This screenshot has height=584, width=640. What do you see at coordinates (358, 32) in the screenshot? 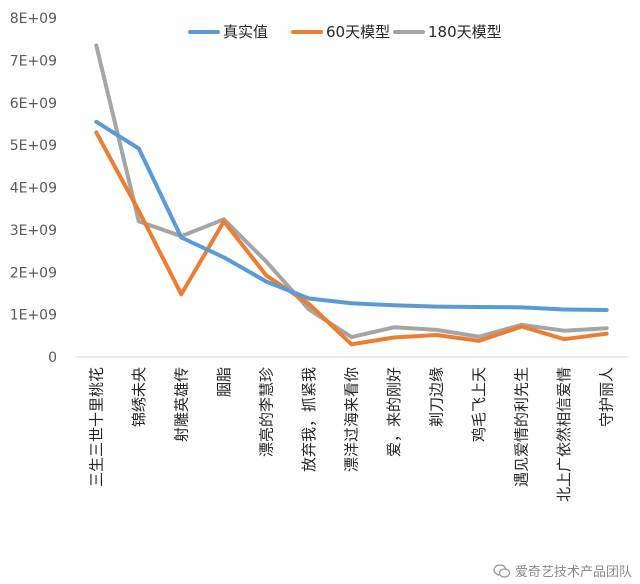
I see `legend-label: 60天模型` at bounding box center [358, 32].